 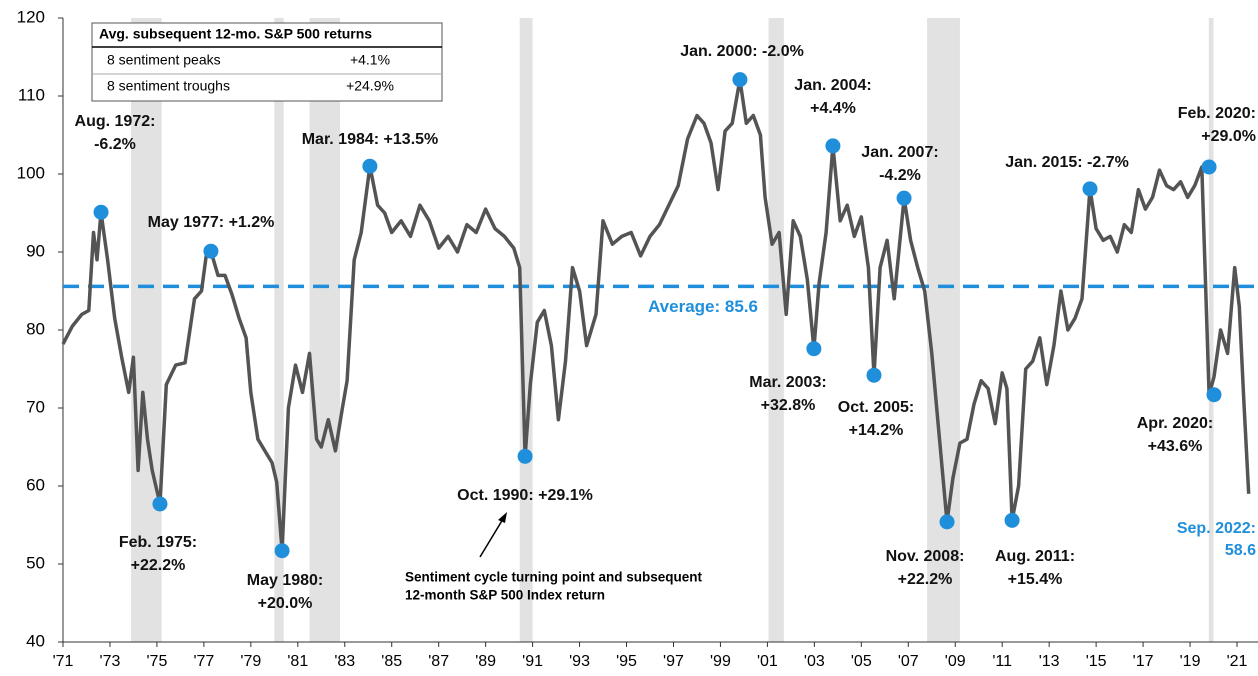 I want to click on y-tick-label: 60, so click(x=35, y=484).